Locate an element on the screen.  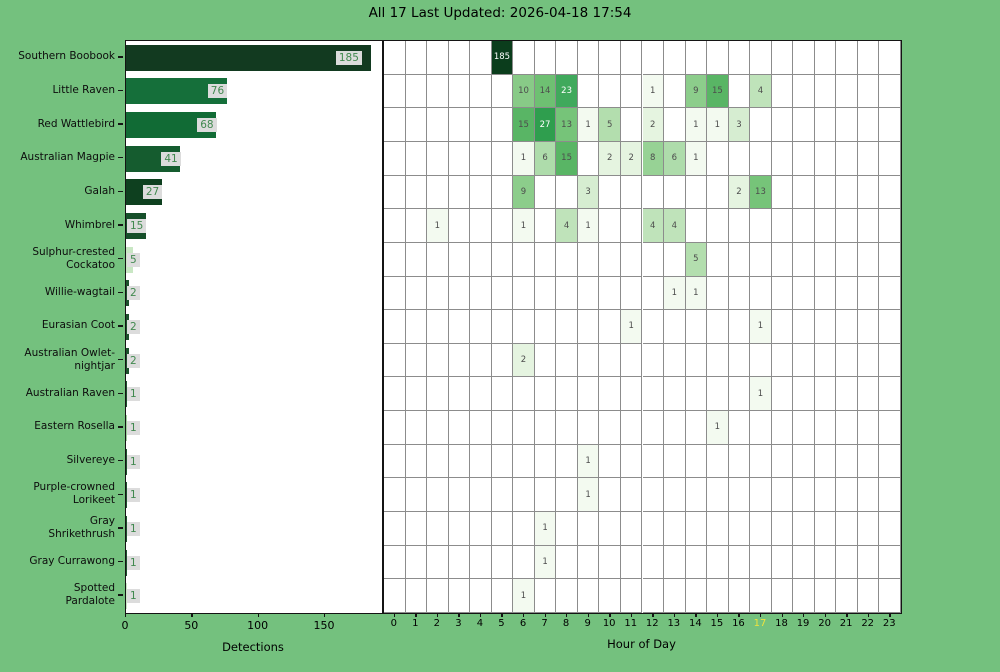
species-label: Gray Currawong is located at coordinates (72, 561).